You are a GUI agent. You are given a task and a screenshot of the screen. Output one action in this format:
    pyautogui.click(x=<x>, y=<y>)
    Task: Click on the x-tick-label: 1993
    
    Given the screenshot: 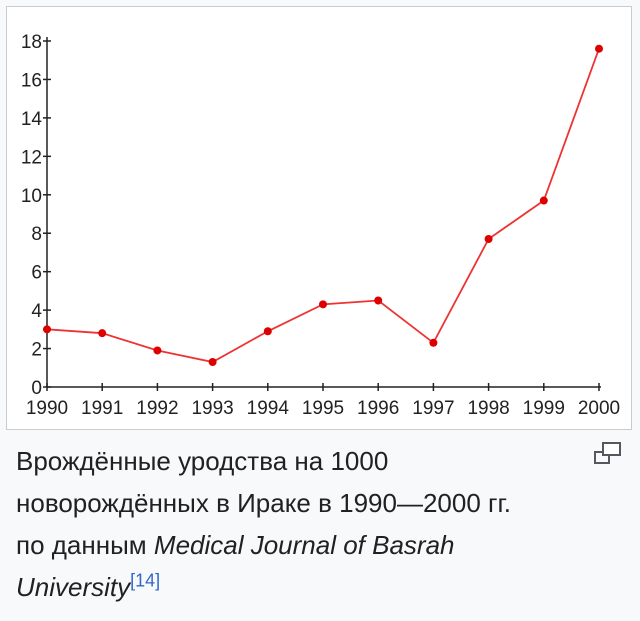 What is the action you would take?
    pyautogui.click(x=212, y=408)
    